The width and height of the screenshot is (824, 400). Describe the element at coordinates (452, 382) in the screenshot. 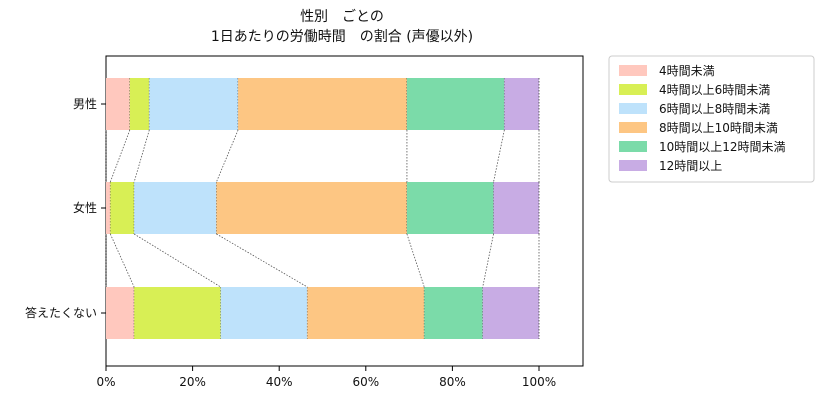

I see `x-tick-label: 80%` at that location.